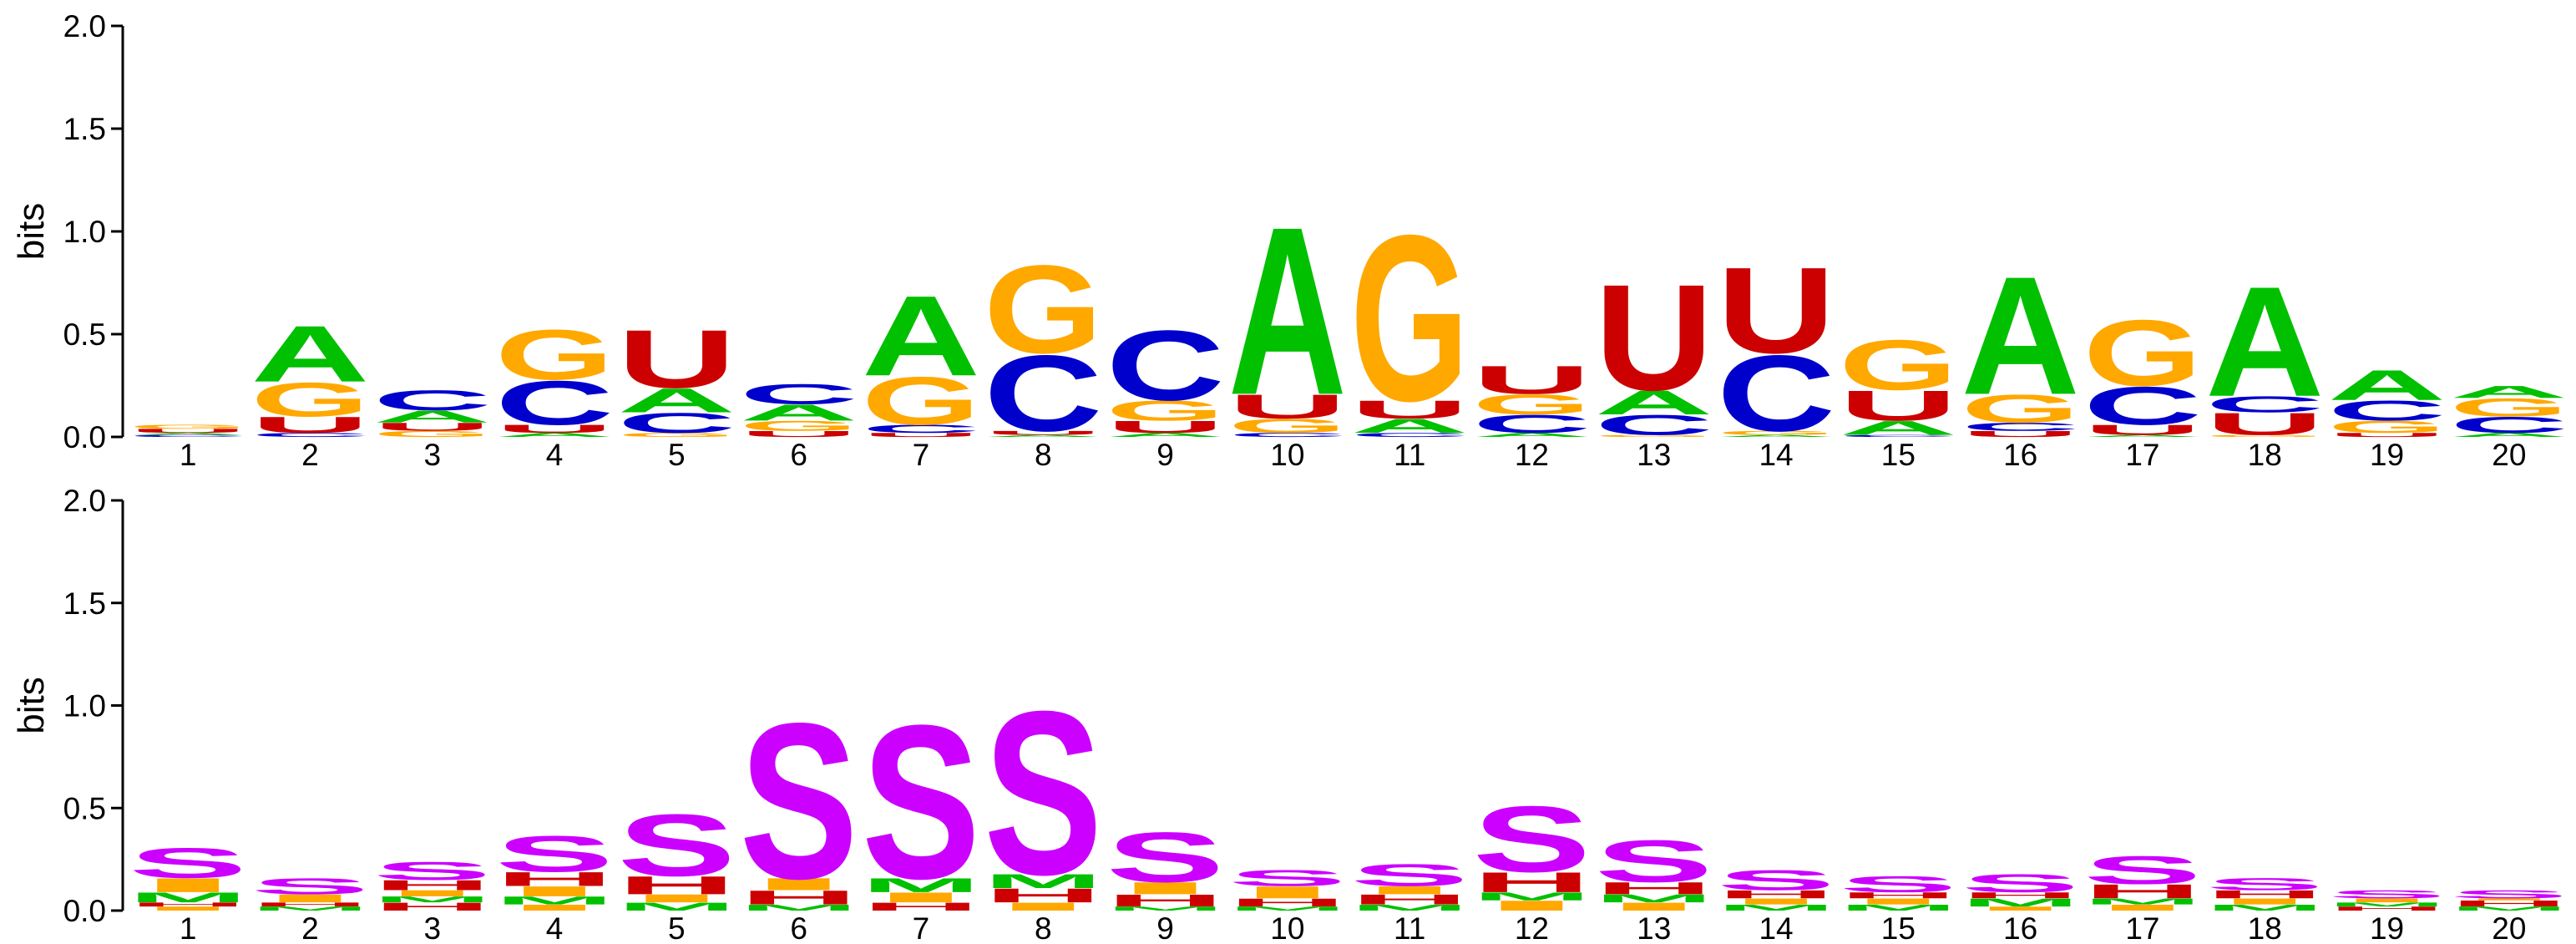 This screenshot has width=2576, height=944. Describe the element at coordinates (2387, 455) in the screenshot. I see `x-tick-label: 19` at that location.